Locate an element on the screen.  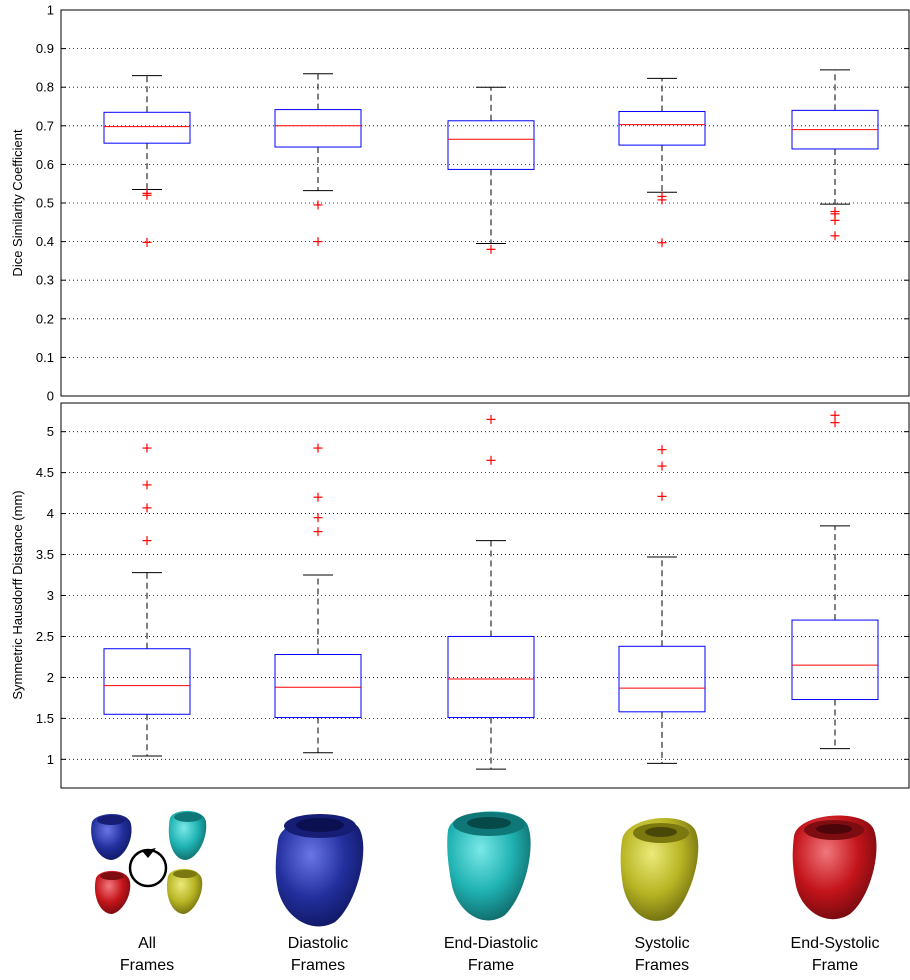
small-end-diastolic-heart is located at coordinates (187, 835).